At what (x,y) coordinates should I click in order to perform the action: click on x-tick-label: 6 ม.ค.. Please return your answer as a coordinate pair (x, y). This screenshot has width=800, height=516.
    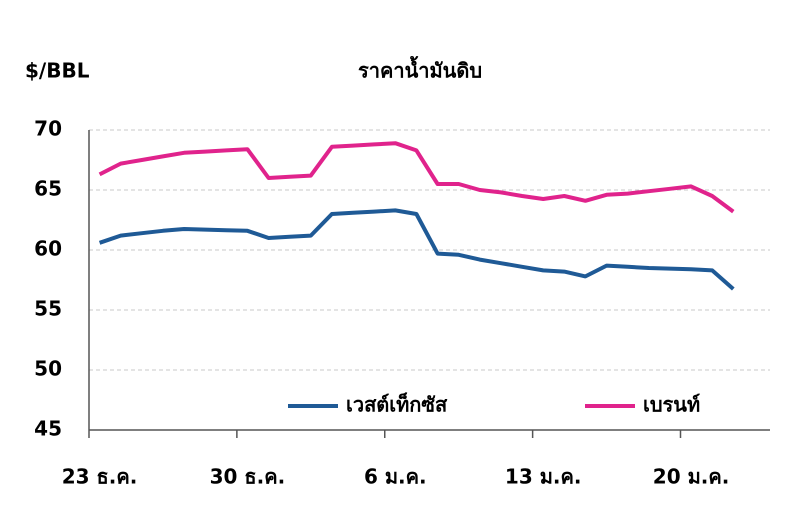
    Looking at the image, I should click on (395, 477).